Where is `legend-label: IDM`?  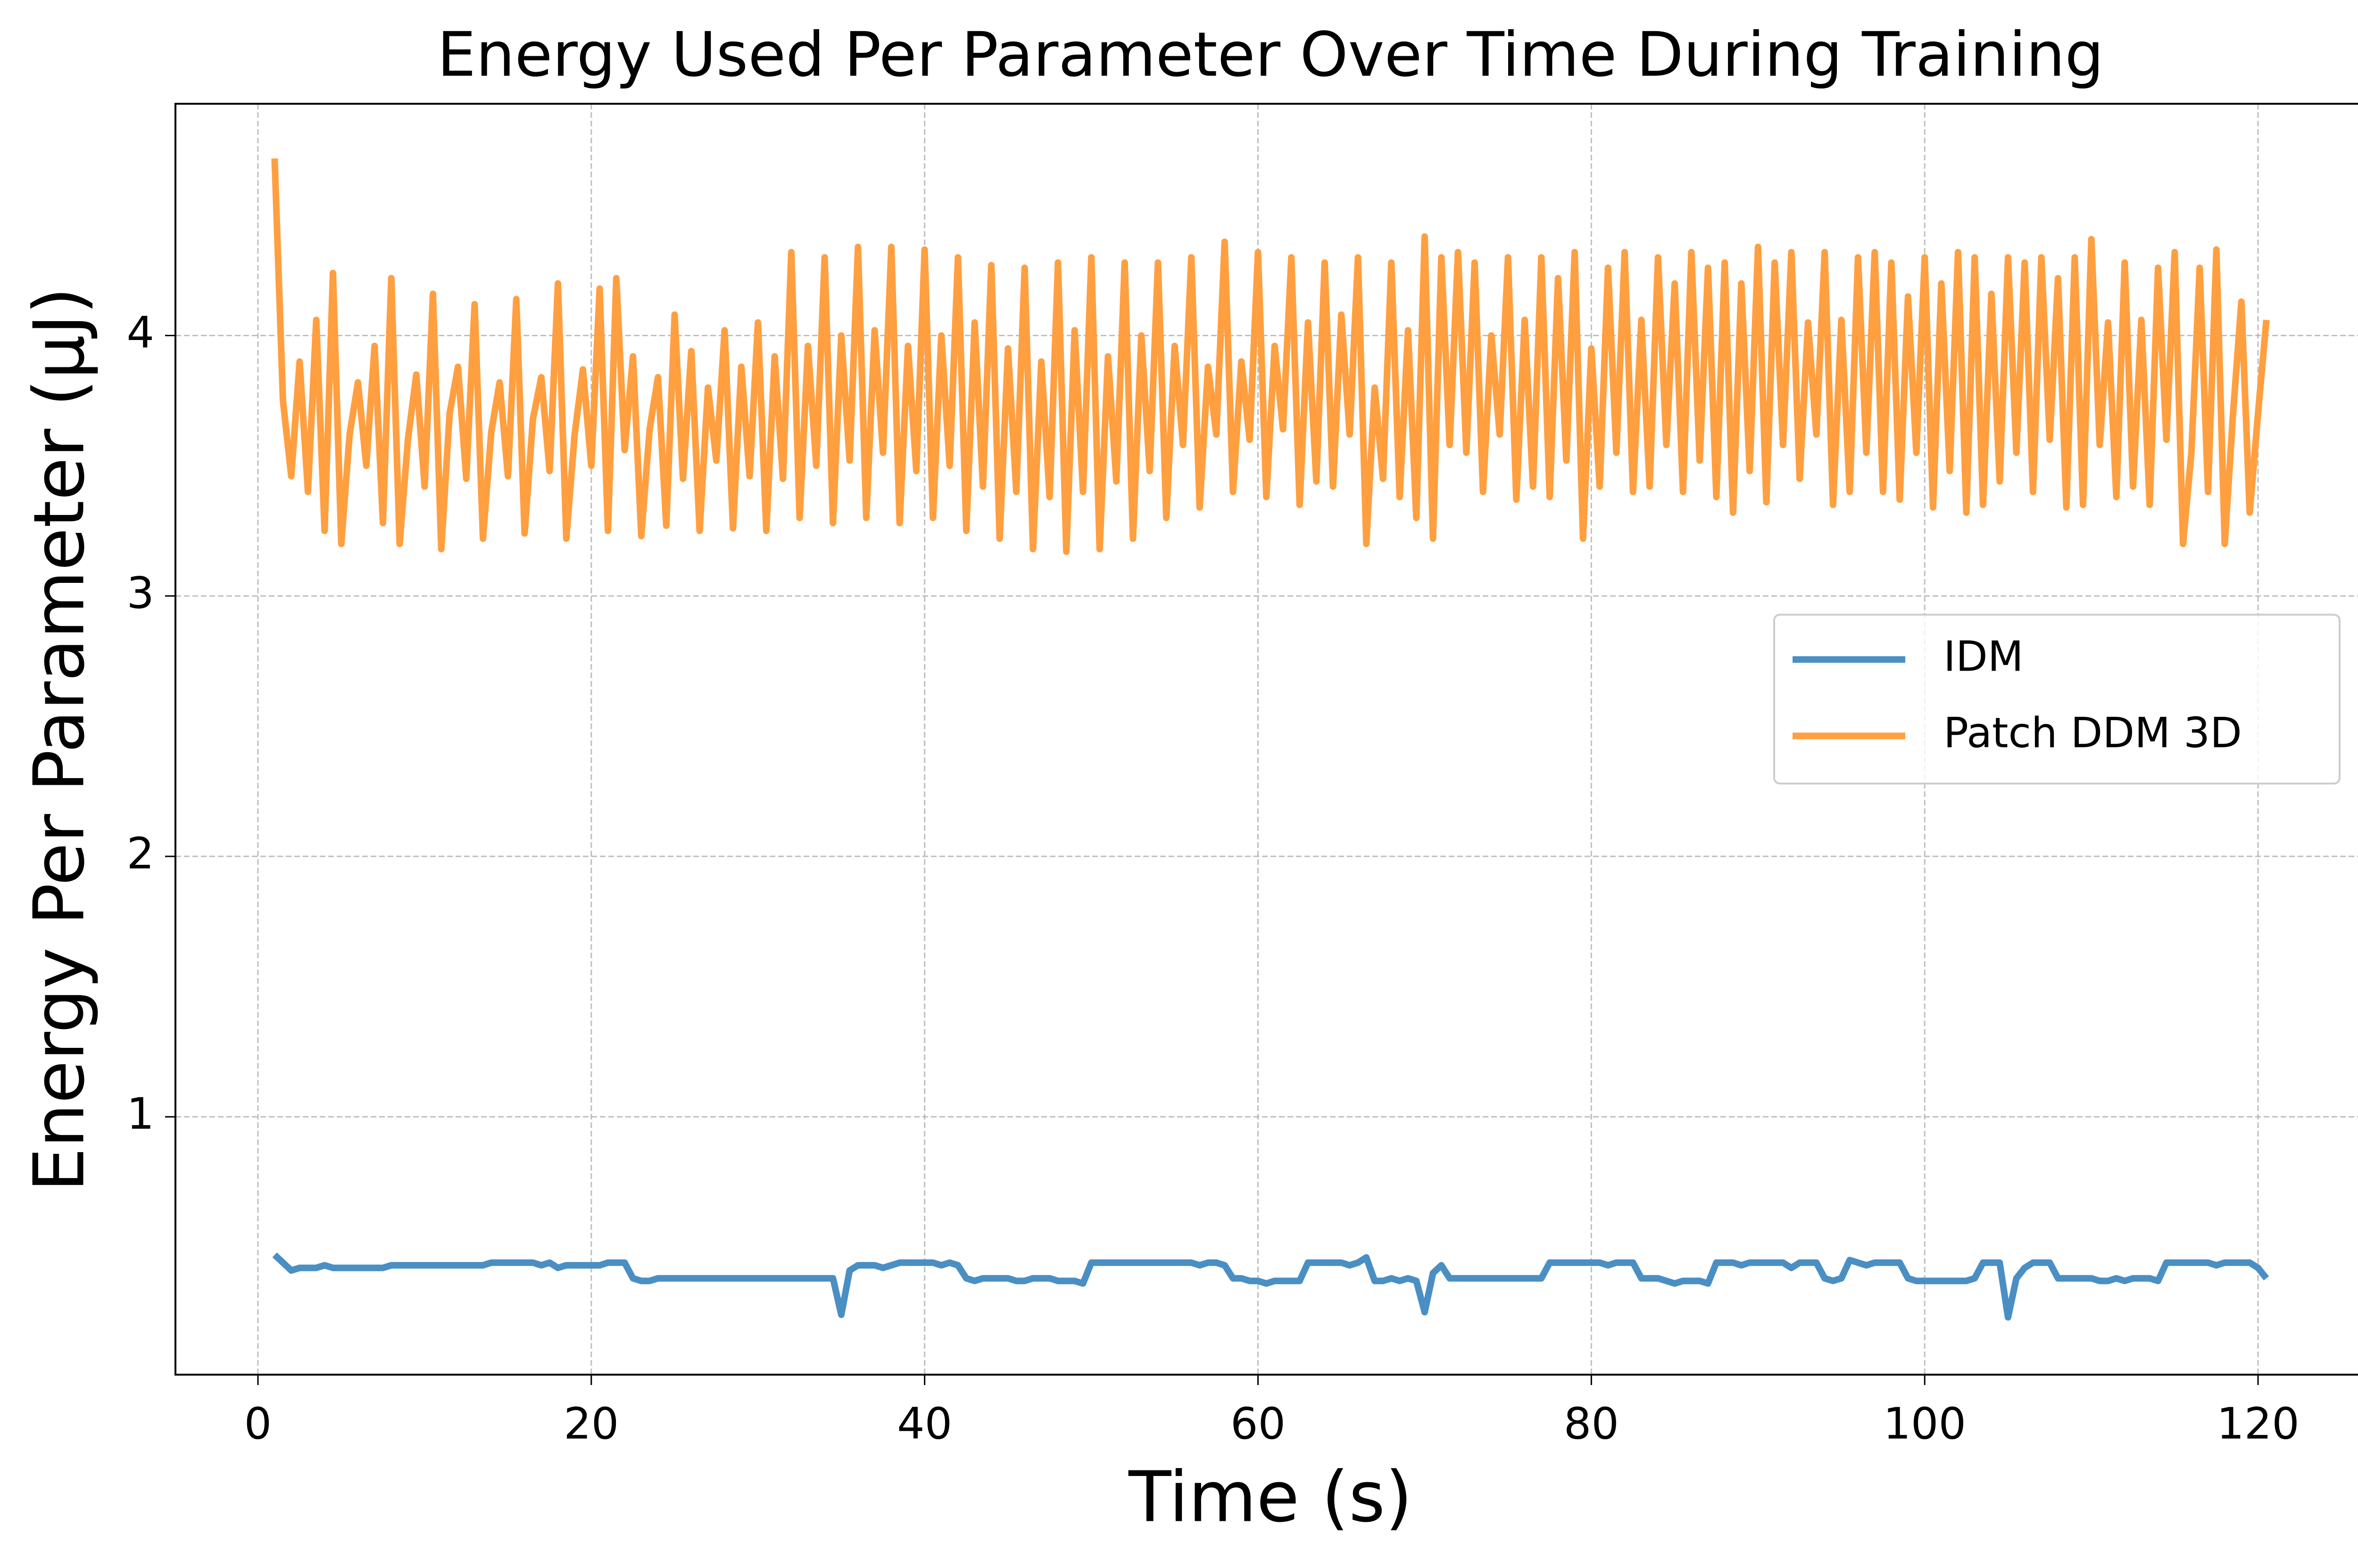
legend-label: IDM is located at coordinates (1983, 656).